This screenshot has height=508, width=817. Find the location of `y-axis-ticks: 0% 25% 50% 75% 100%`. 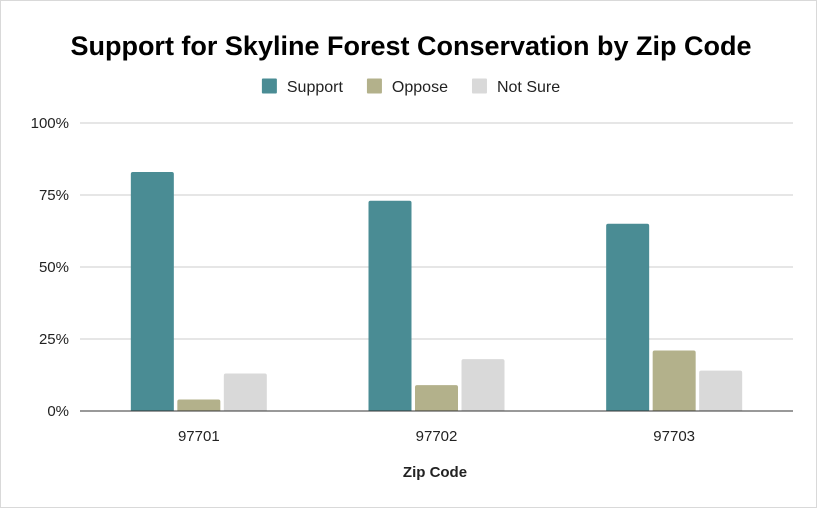

y-axis-ticks: 0% 25% 50% 75% 100% is located at coordinates (50, 267).